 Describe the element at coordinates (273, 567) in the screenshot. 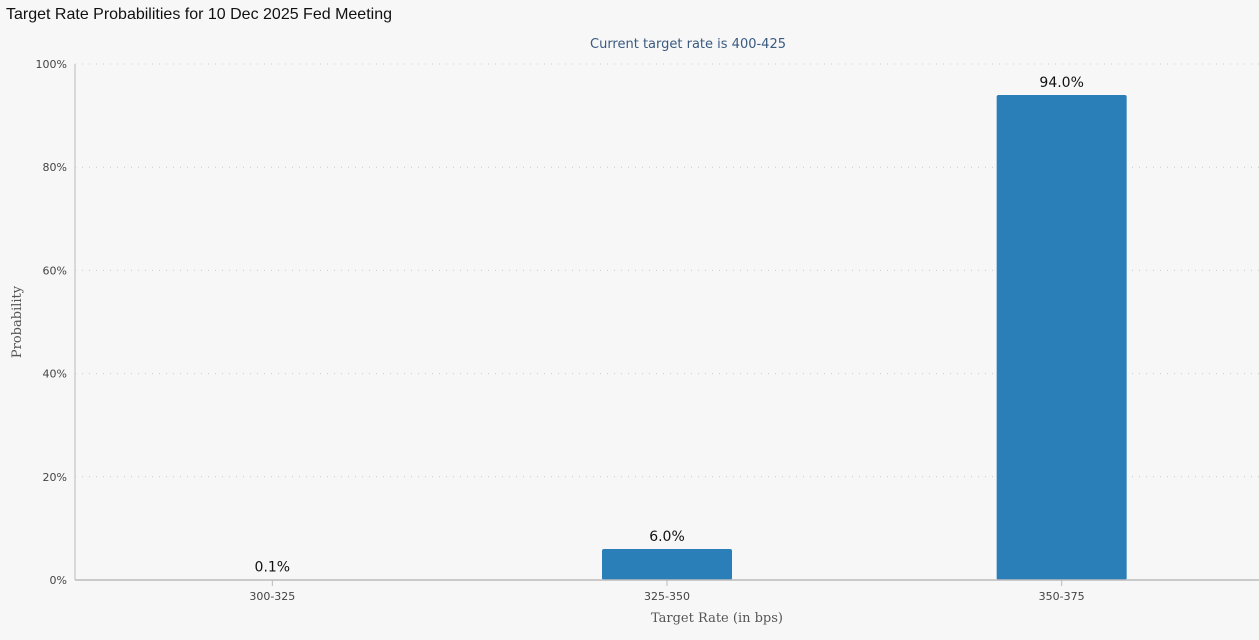

I see `data-label: 0.1%` at that location.